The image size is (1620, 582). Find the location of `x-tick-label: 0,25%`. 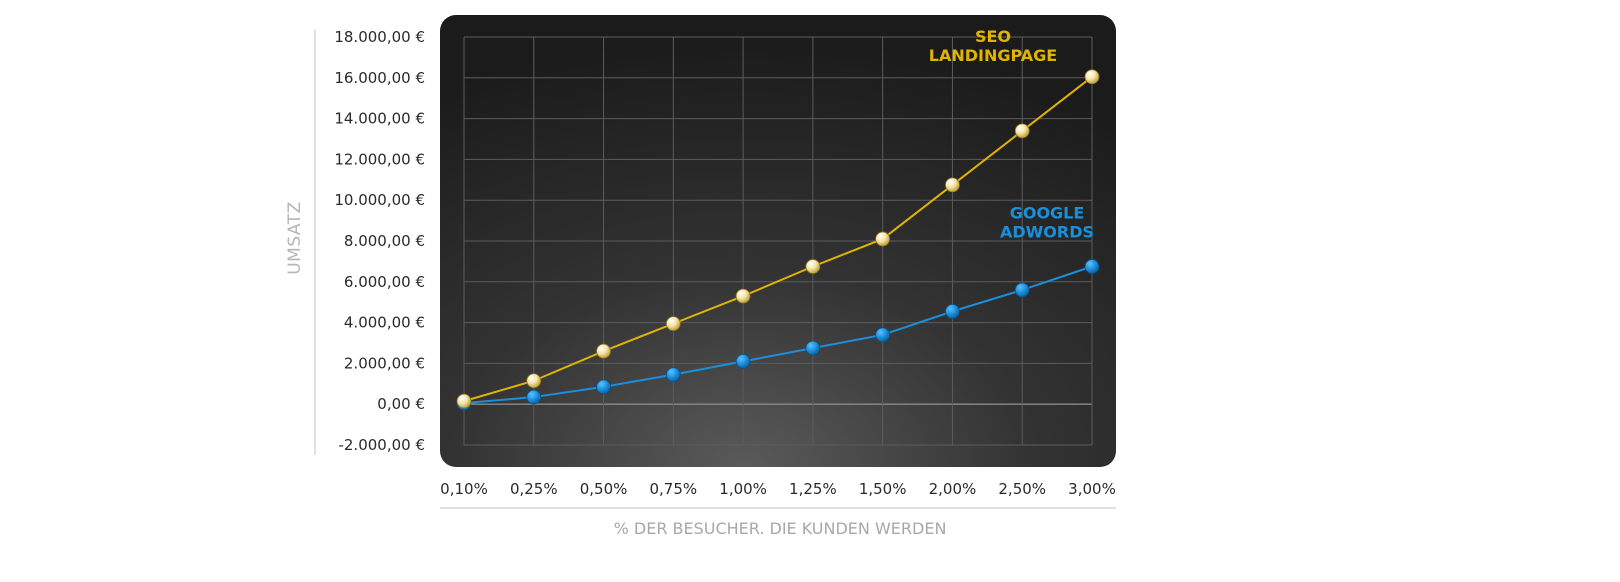

x-tick-label: 0,25% is located at coordinates (534, 489).